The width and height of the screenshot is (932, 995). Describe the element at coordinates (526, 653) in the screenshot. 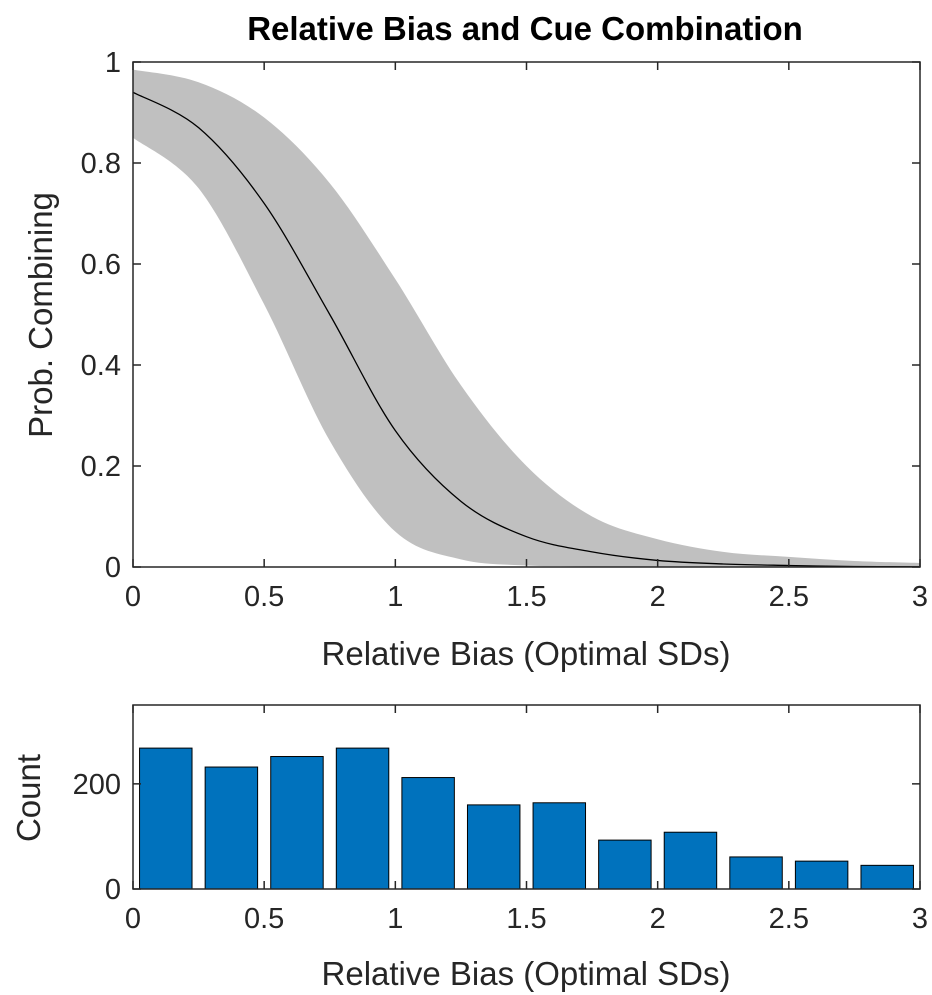

I see `top-x-axis-label: Relative Bias (Optimal SDs)` at that location.